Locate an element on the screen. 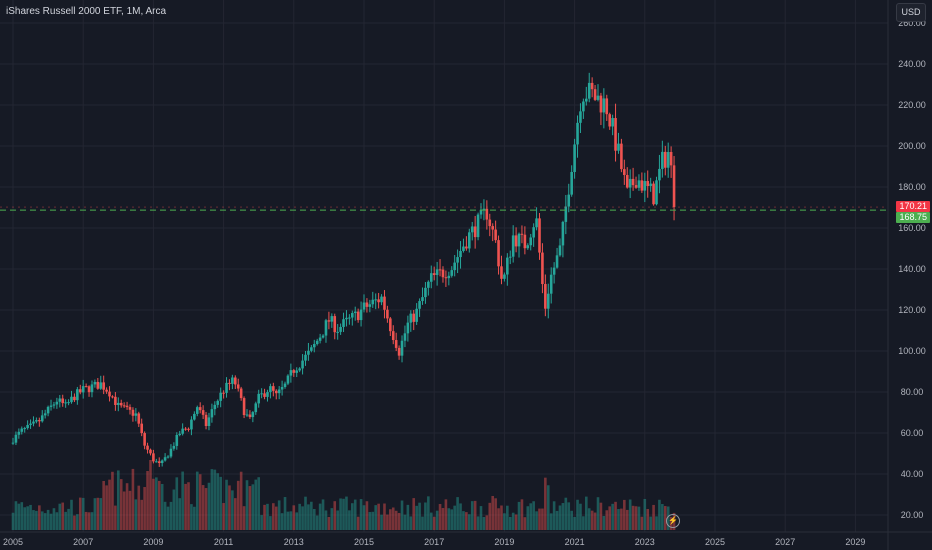 The height and width of the screenshot is (550, 932). y-tick-label: 200.00 is located at coordinates (912, 146).